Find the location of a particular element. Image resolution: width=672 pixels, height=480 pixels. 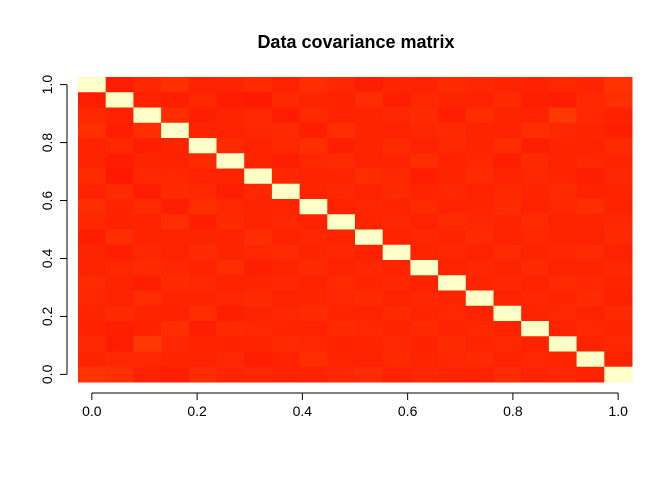

heatmap-cell-r19-c3 is located at coordinates (147, 359).